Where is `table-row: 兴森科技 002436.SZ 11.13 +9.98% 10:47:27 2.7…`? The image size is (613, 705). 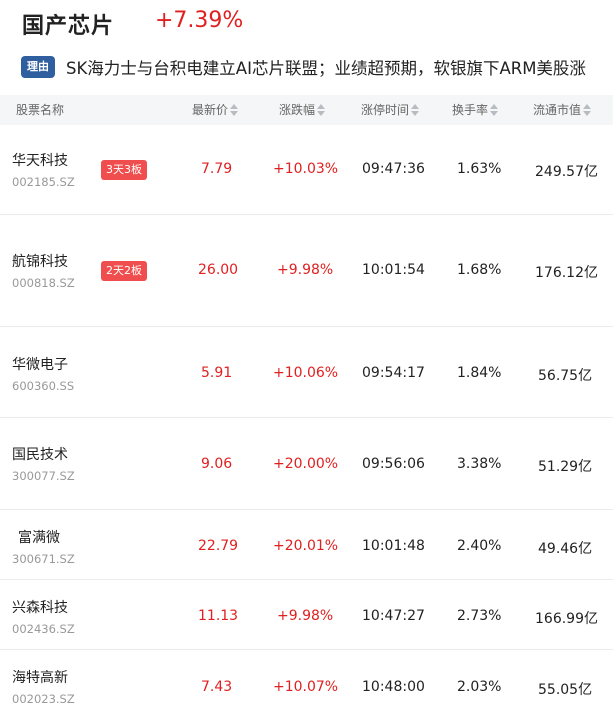 table-row: 兴森科技 002436.SZ 11.13 +9.98% 10:47:27 2.7… is located at coordinates (306, 615).